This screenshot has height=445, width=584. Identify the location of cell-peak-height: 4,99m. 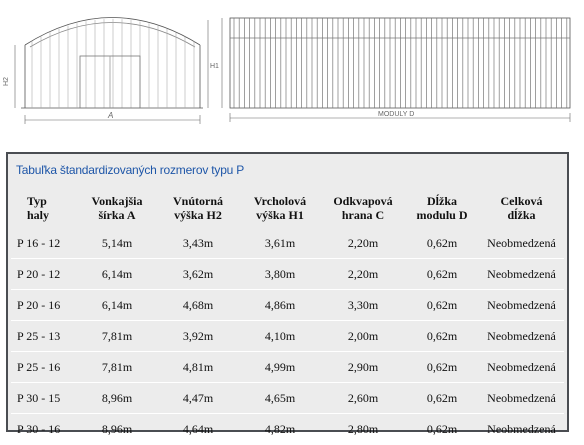
(280, 367).